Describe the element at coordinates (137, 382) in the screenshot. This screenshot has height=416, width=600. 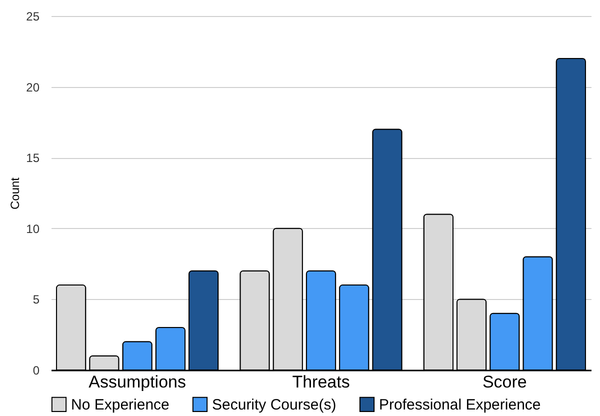
I see `x-tick-label: Assumptions` at that location.